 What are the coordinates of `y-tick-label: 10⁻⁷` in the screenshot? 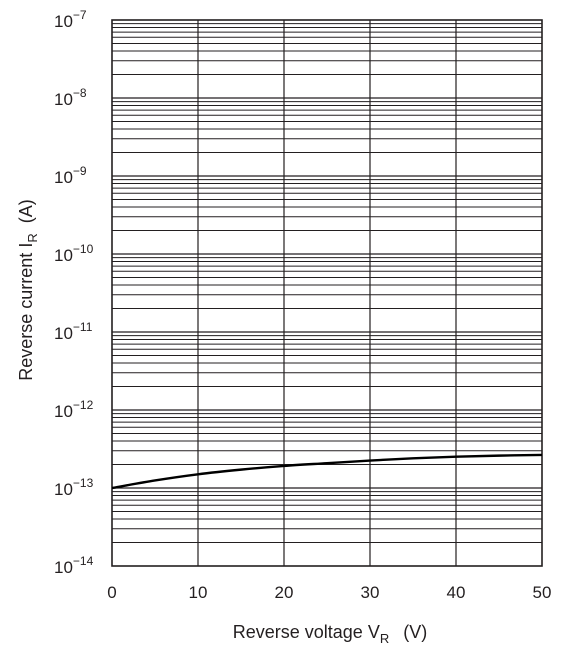 It's located at (70, 19).